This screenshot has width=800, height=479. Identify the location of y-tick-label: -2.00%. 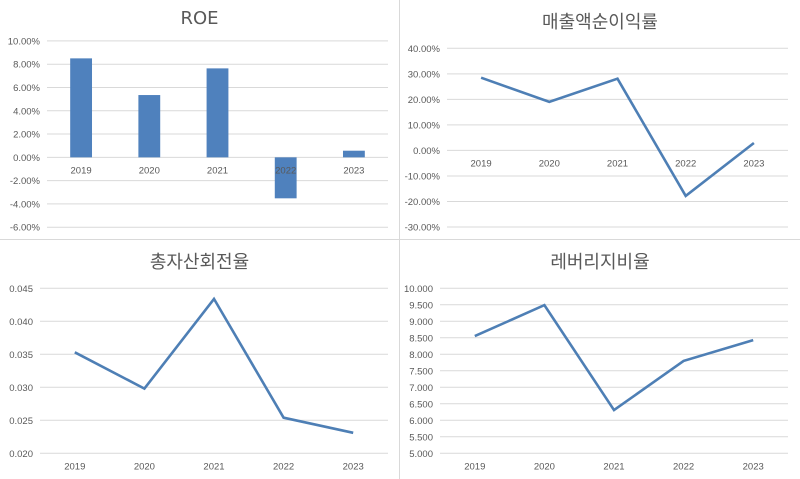
(25, 181).